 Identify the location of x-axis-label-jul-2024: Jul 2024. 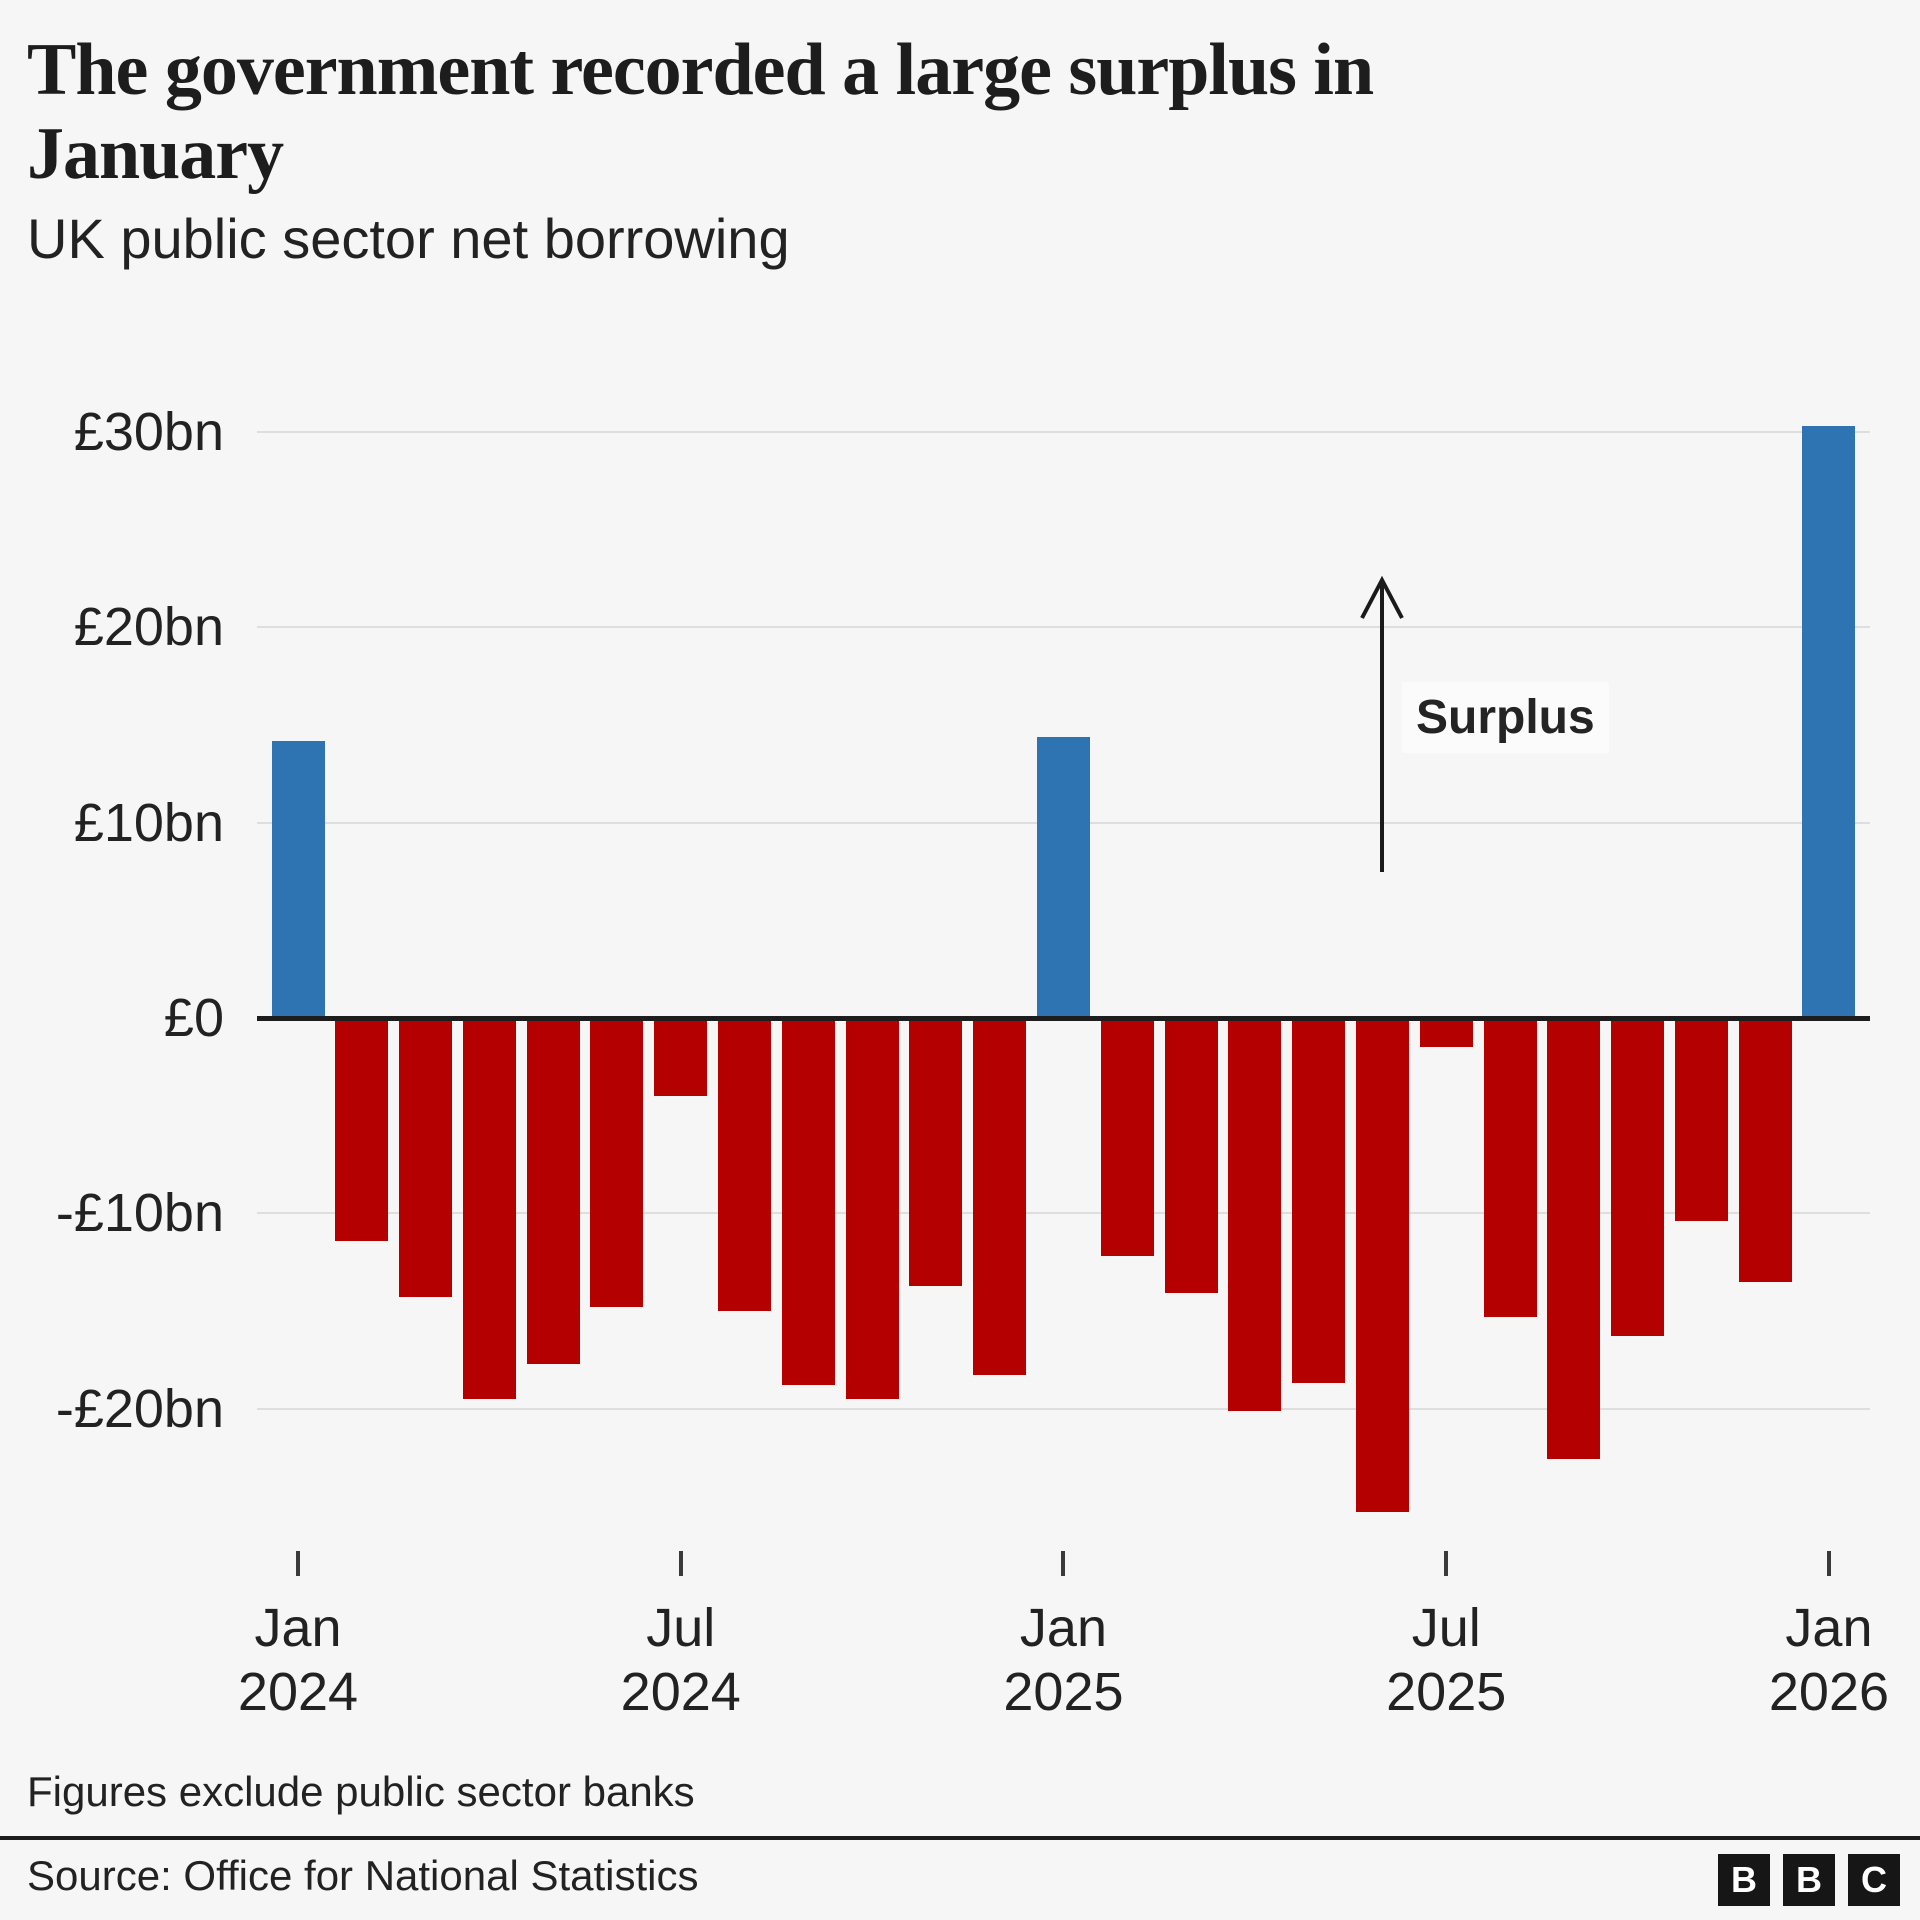
(680, 1660).